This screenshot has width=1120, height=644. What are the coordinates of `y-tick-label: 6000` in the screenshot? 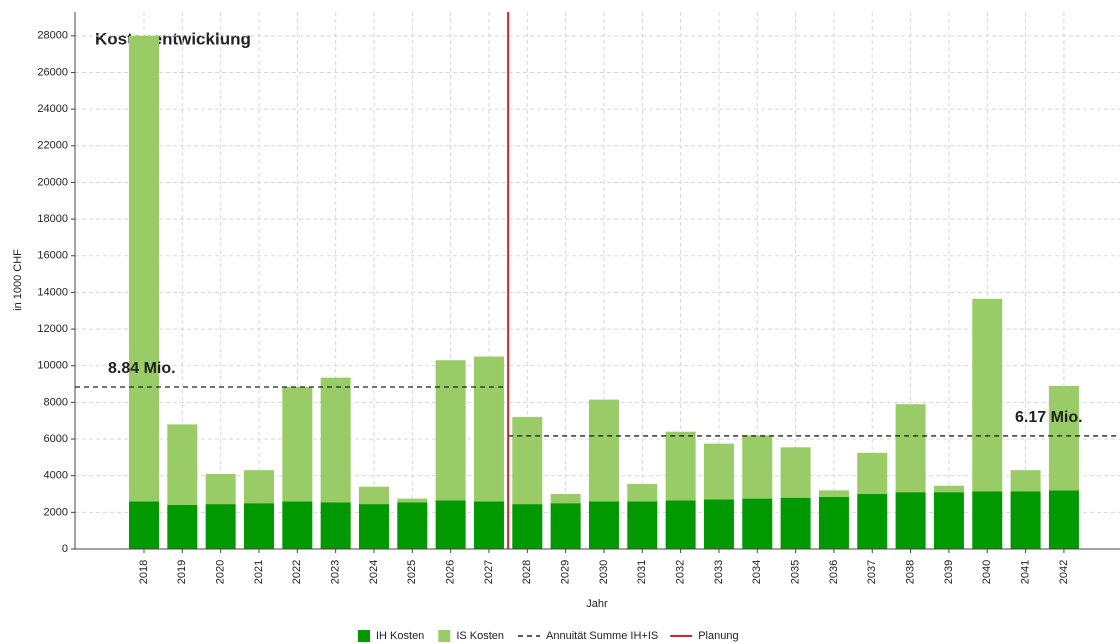 It's located at (56, 439).